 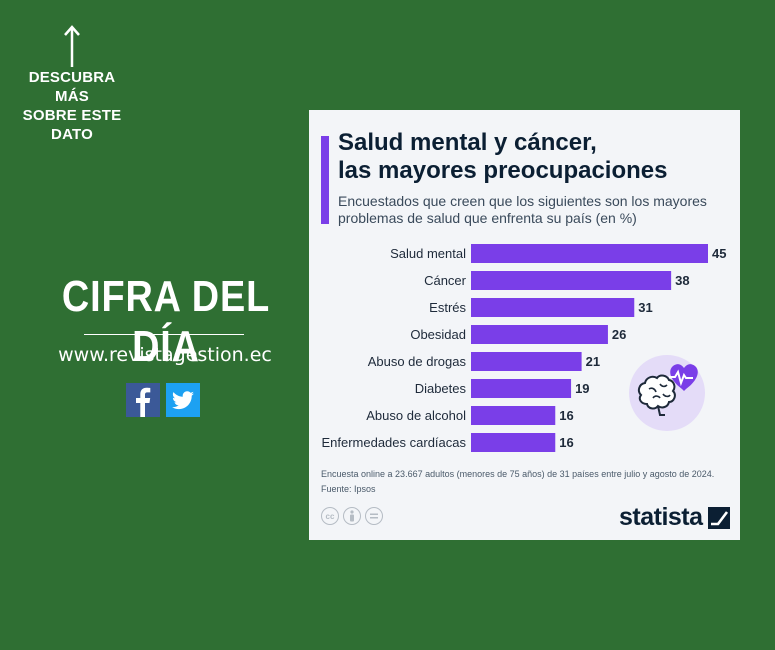 I want to click on nd-icon, so click(x=374, y=516).